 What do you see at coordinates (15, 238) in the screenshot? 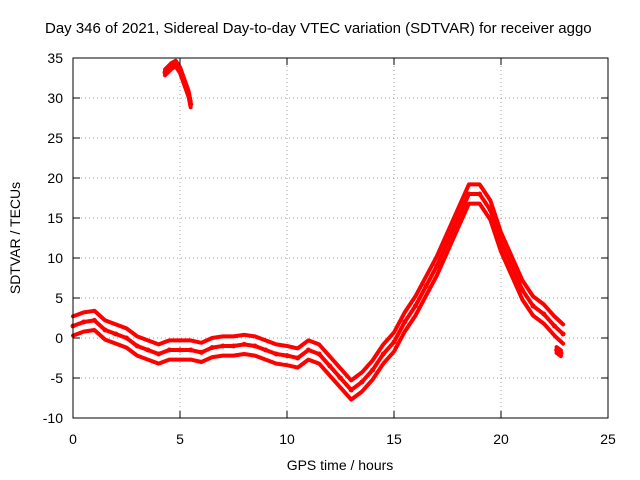
I see `y-axis-label: SDTVAR / TECUs` at bounding box center [15, 238].